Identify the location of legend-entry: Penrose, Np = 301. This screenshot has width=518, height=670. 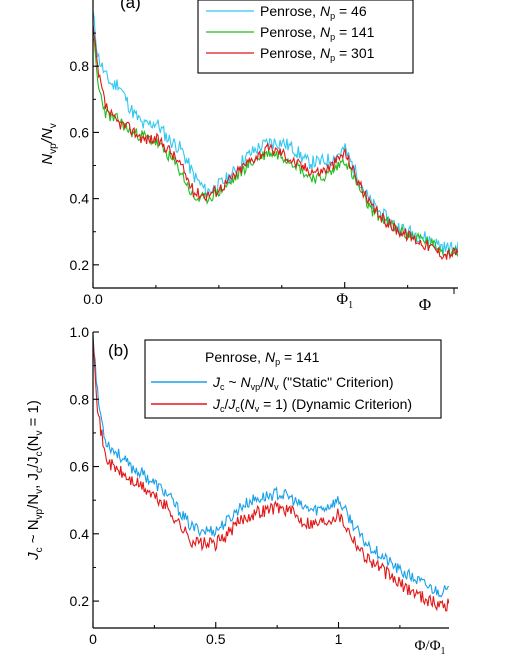
(317, 54).